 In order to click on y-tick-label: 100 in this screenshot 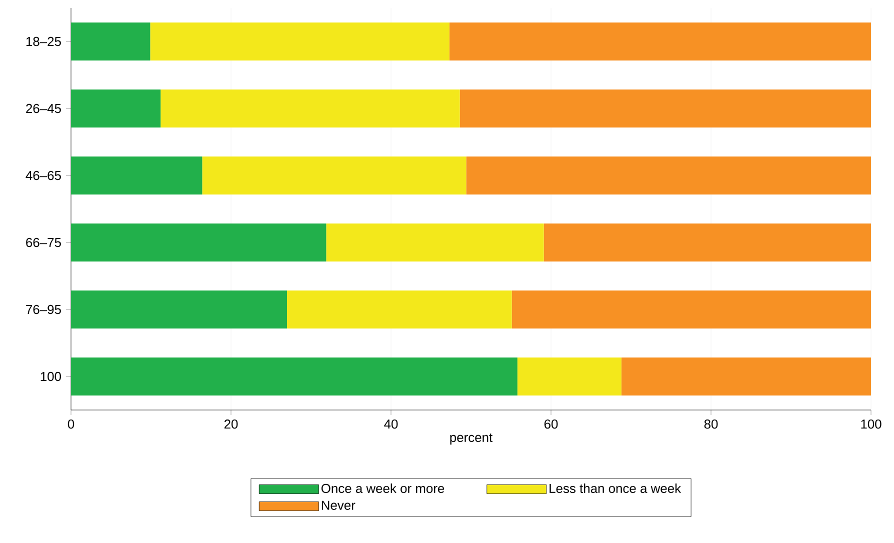, I will do `click(50, 377)`.